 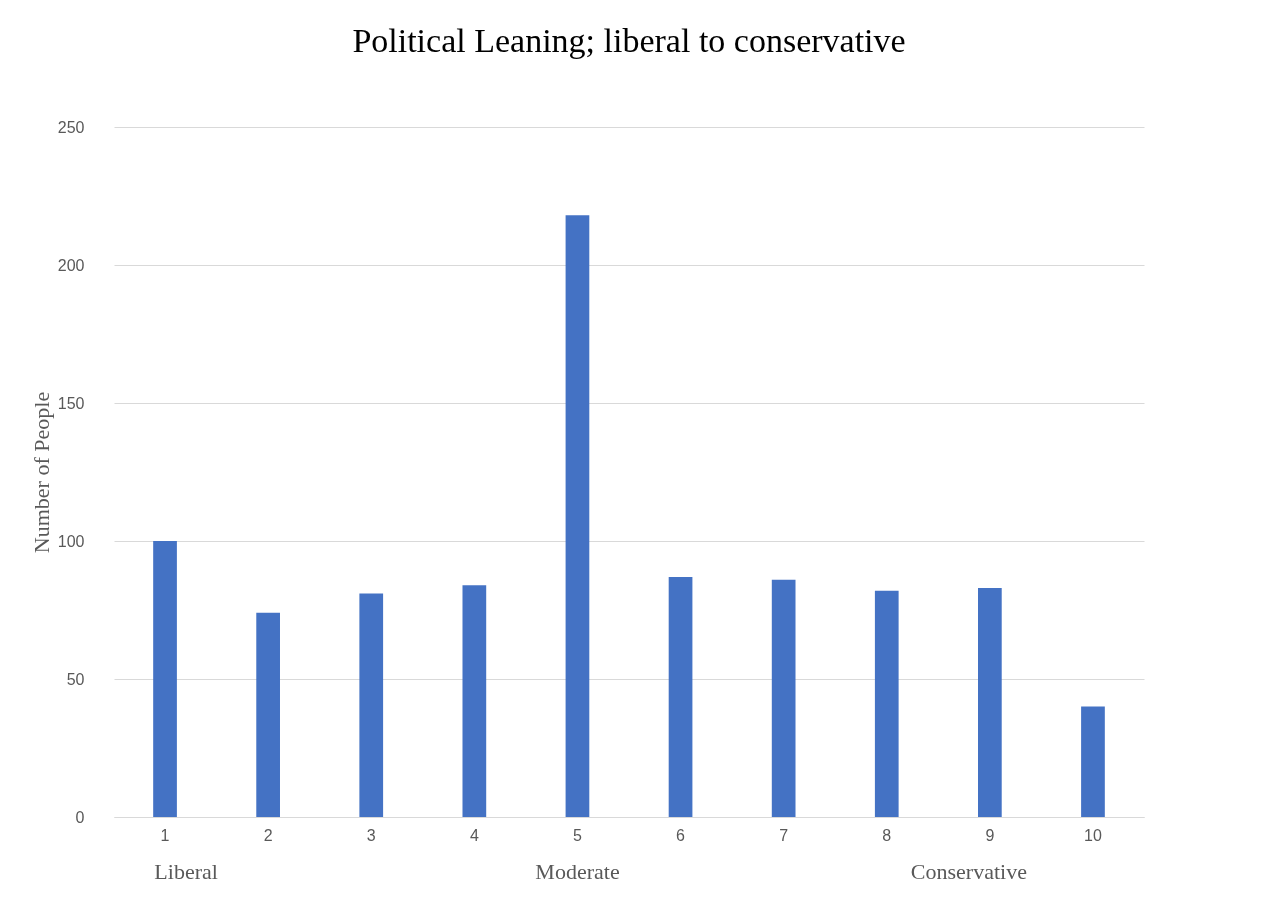 What do you see at coordinates (577, 835) in the screenshot?
I see `x-tick-label: 5` at bounding box center [577, 835].